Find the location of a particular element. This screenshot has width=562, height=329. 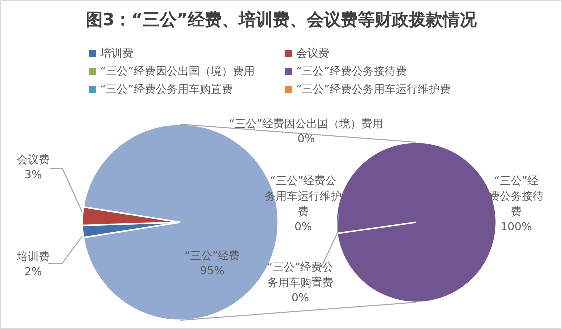

legend-label: “三公”经费公务用车购置费 is located at coordinates (166, 89).